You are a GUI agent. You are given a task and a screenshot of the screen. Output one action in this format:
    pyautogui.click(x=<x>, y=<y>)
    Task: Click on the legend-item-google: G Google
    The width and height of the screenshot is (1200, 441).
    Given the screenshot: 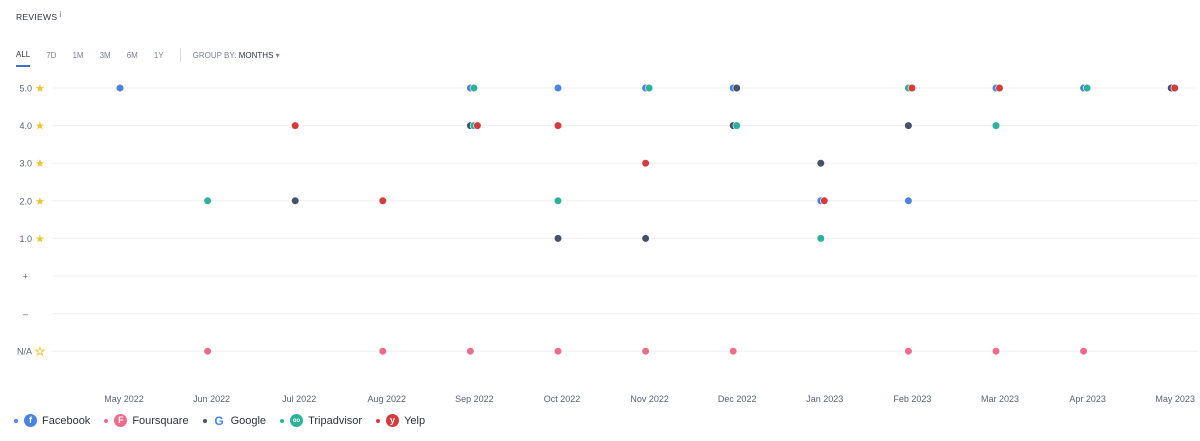 What is the action you would take?
    pyautogui.click(x=234, y=420)
    